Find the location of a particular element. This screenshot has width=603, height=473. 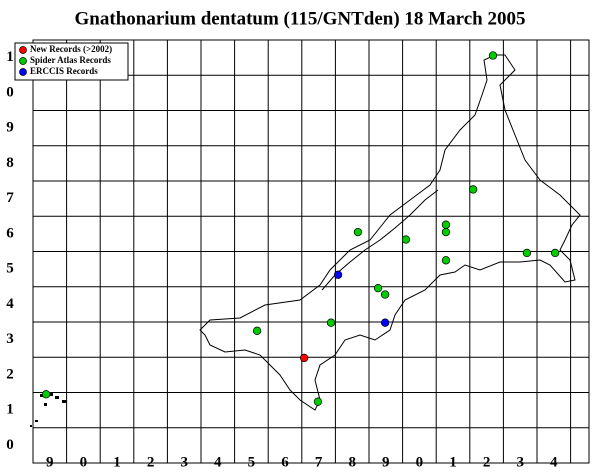

legend-label: Spider Atlas Records is located at coordinates (70, 60).